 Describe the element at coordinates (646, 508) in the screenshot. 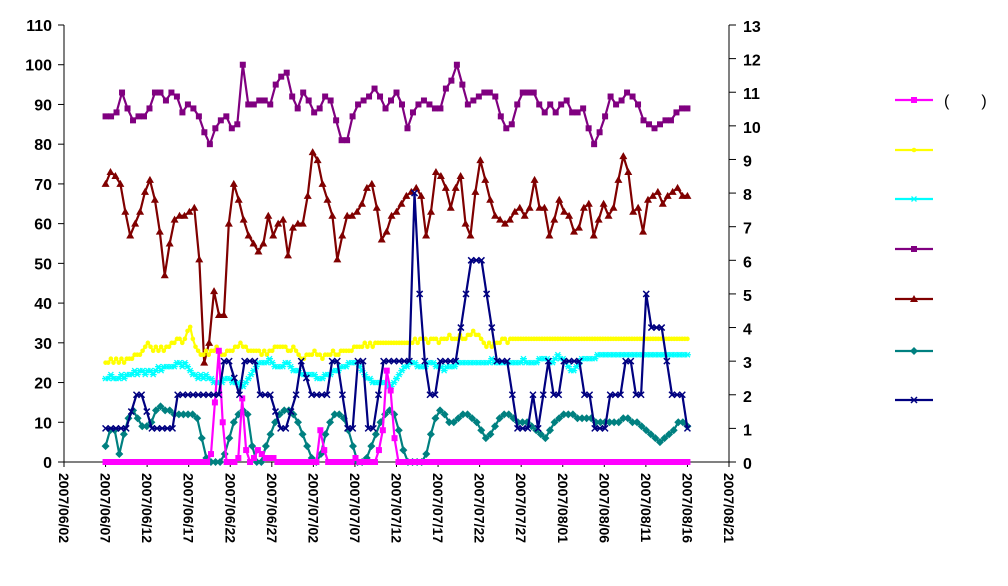

I see `x-tick-label: 2007/08/11` at that location.